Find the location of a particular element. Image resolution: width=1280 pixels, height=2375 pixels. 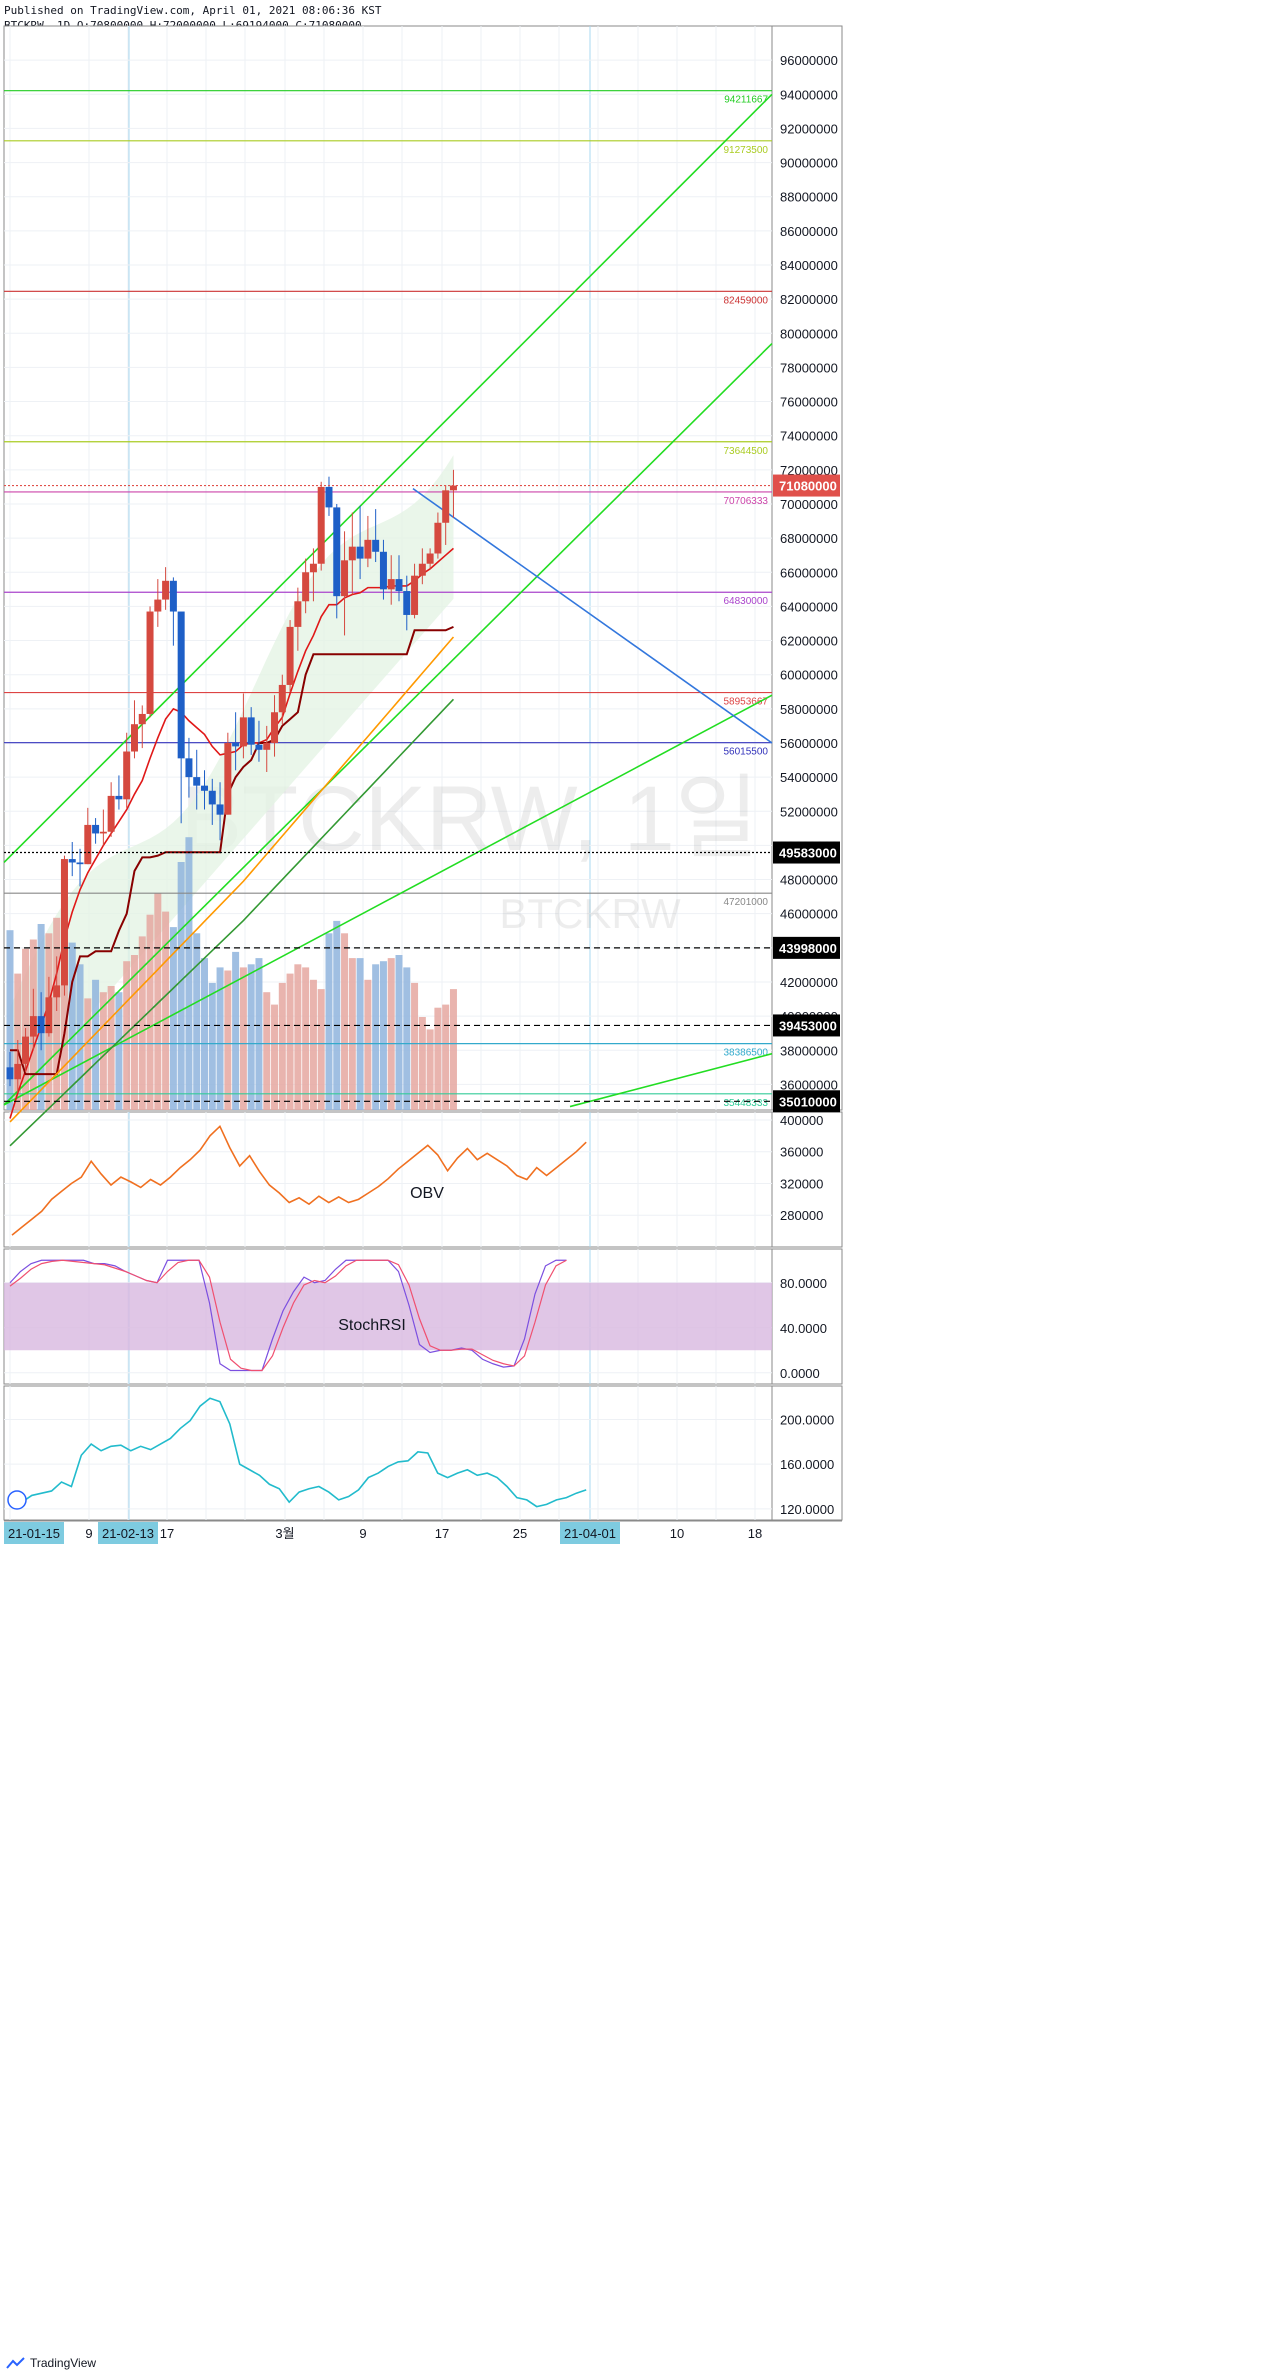

y-tick-label: 80000000 is located at coordinates (809, 333).